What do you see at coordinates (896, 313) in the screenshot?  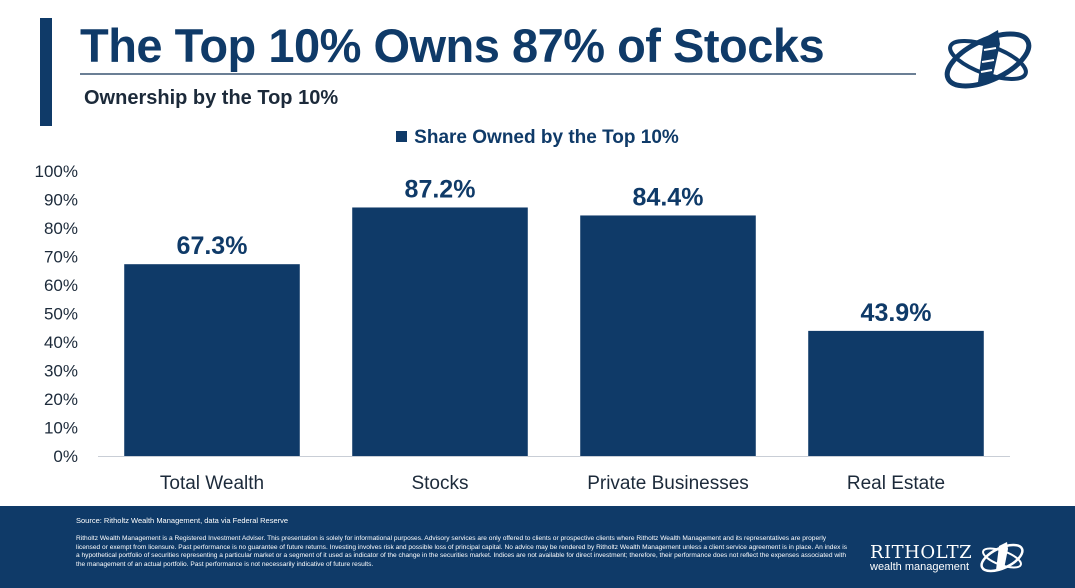 I see `data-label: 43.9%` at bounding box center [896, 313].